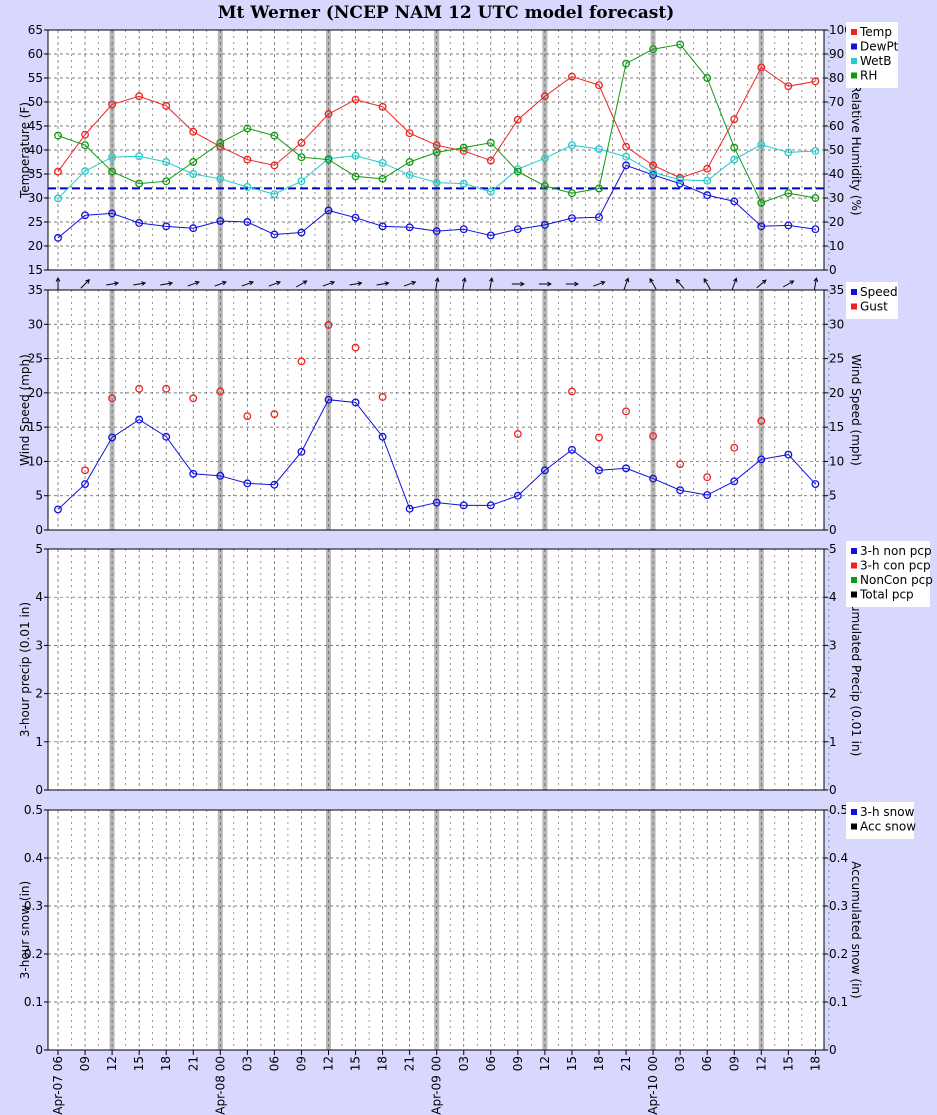 Image resolution: width=937 pixels, height=1115 pixels. Describe the element at coordinates (856, 149) in the screenshot. I see `y-axis-label-right: Relative Humidity (%)` at that location.